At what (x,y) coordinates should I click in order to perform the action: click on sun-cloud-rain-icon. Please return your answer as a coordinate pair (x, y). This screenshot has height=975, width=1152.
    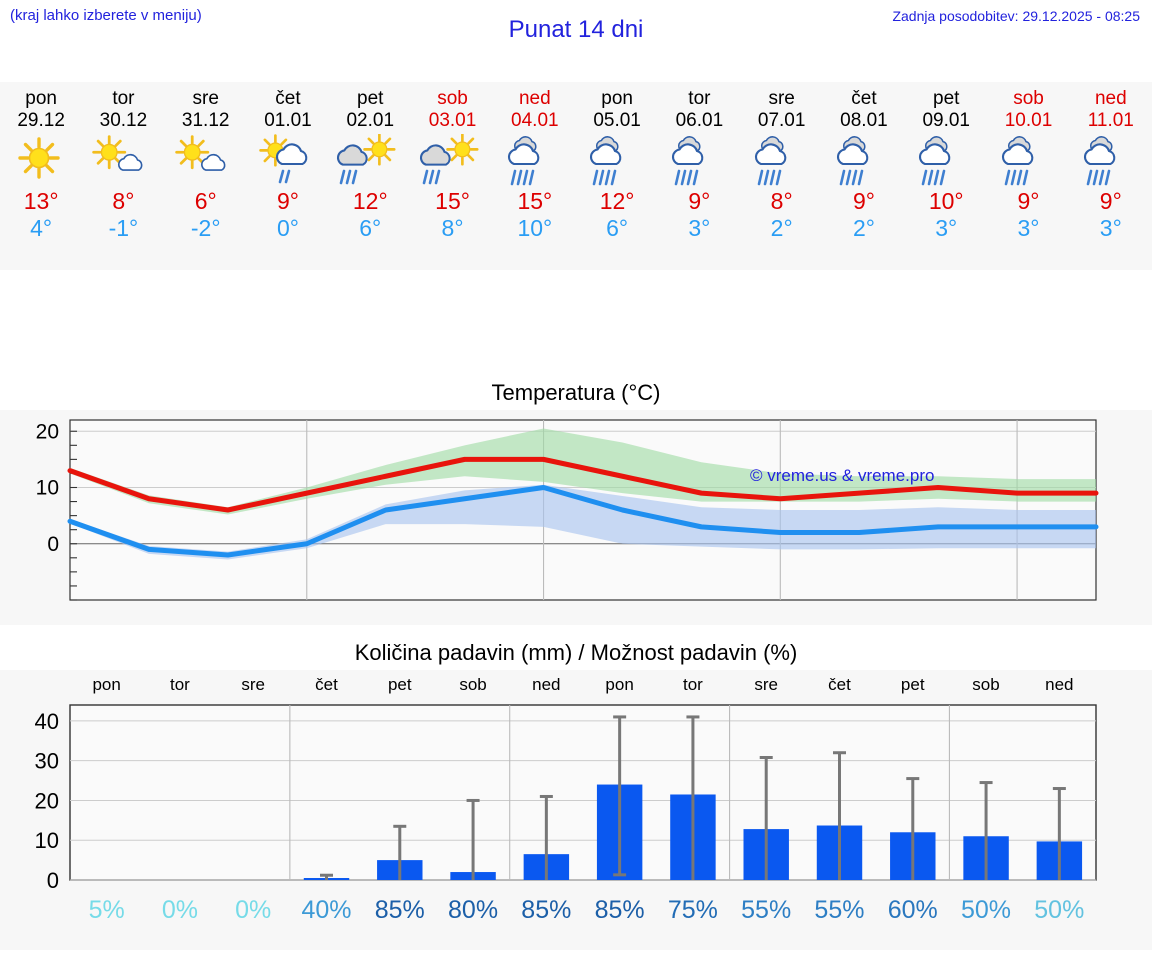
    Looking at the image, I should click on (370, 160).